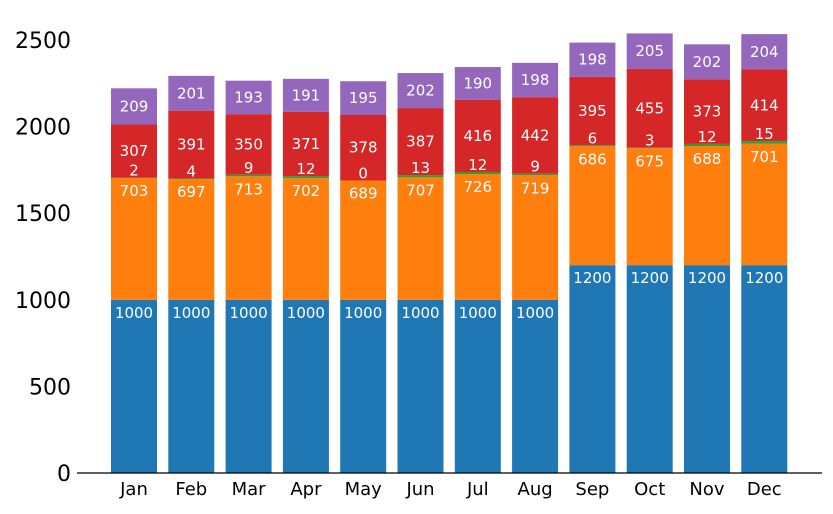  Describe the element at coordinates (535, 188) in the screenshot. I see `segment-value-label: 719` at that location.